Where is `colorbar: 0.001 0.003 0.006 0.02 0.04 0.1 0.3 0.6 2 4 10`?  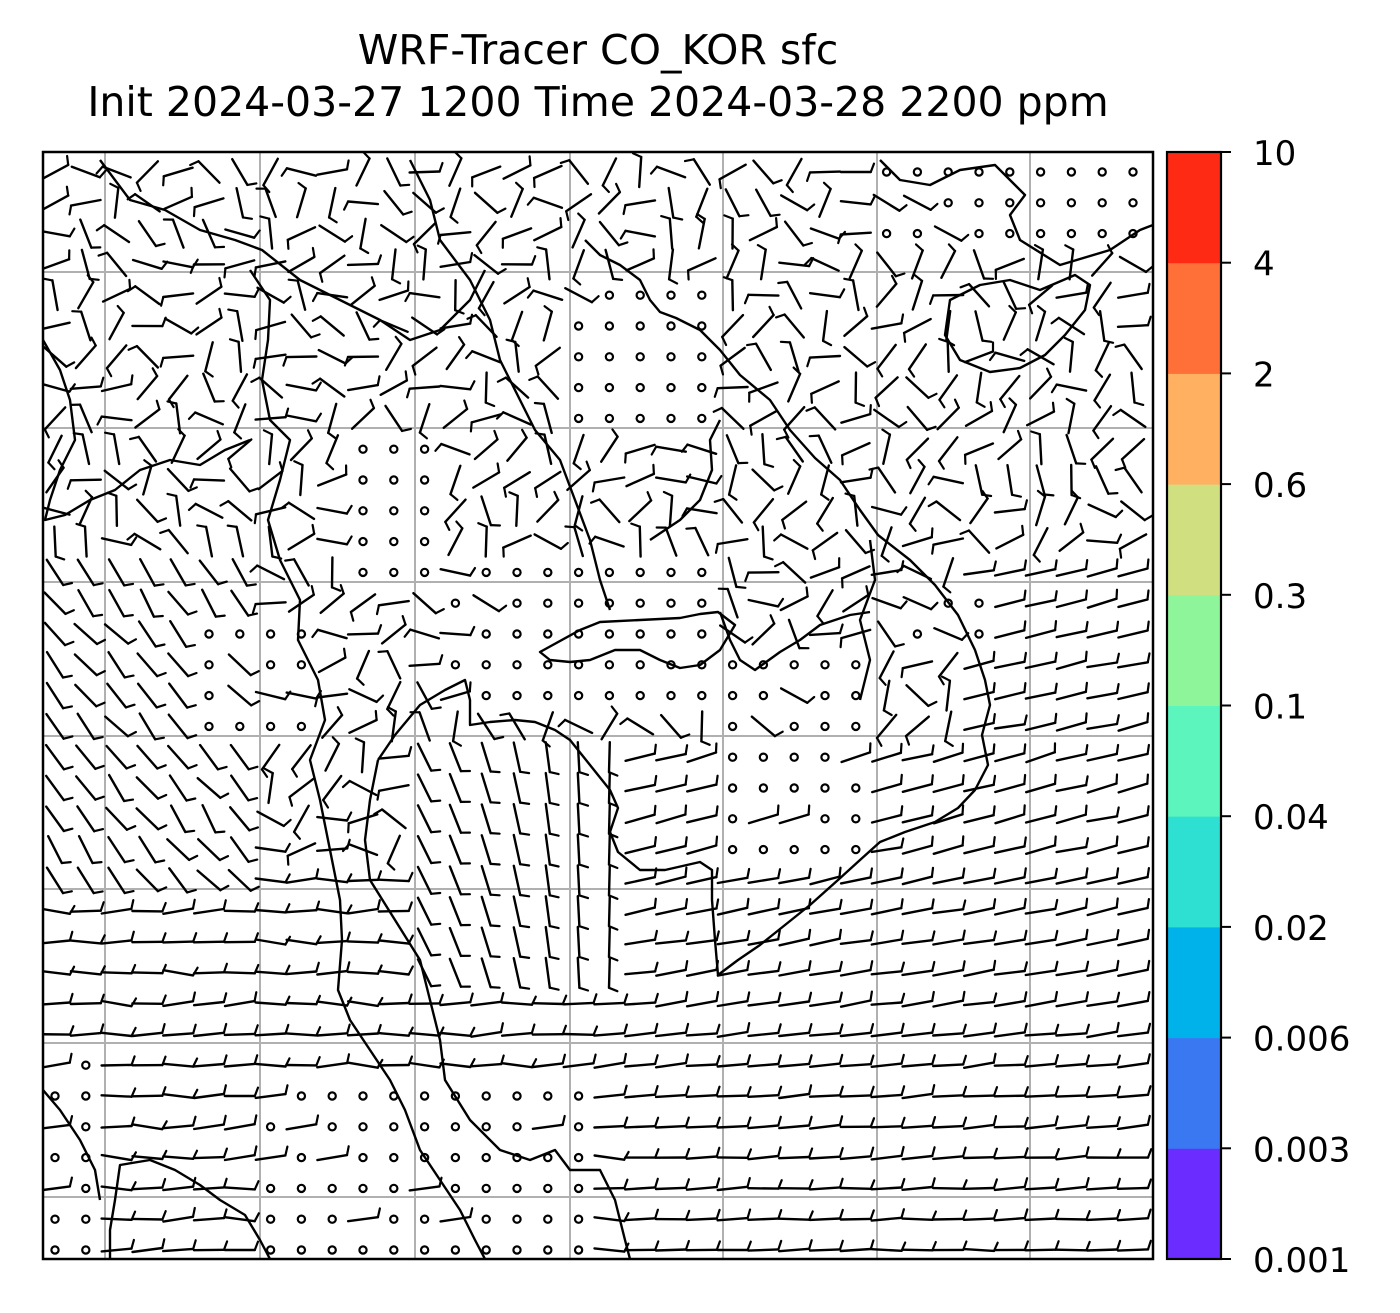
colorbar: 0.001 0.003 0.006 0.02 0.04 0.1 0.3 0.6 2 4 10 is located at coordinates (1257, 707).